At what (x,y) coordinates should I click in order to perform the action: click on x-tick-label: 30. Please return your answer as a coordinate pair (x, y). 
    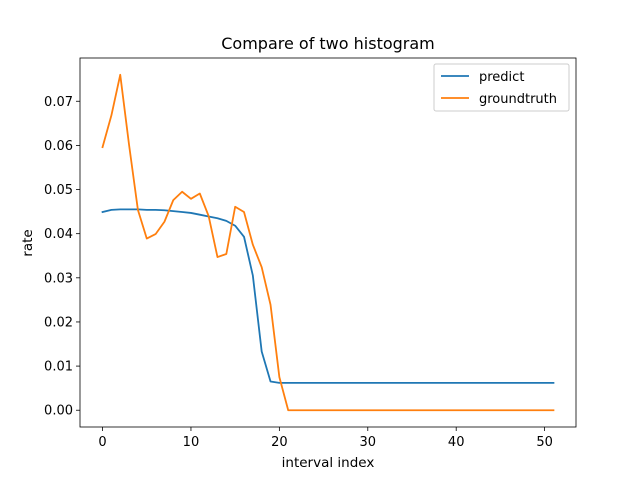
    Looking at the image, I should click on (368, 442).